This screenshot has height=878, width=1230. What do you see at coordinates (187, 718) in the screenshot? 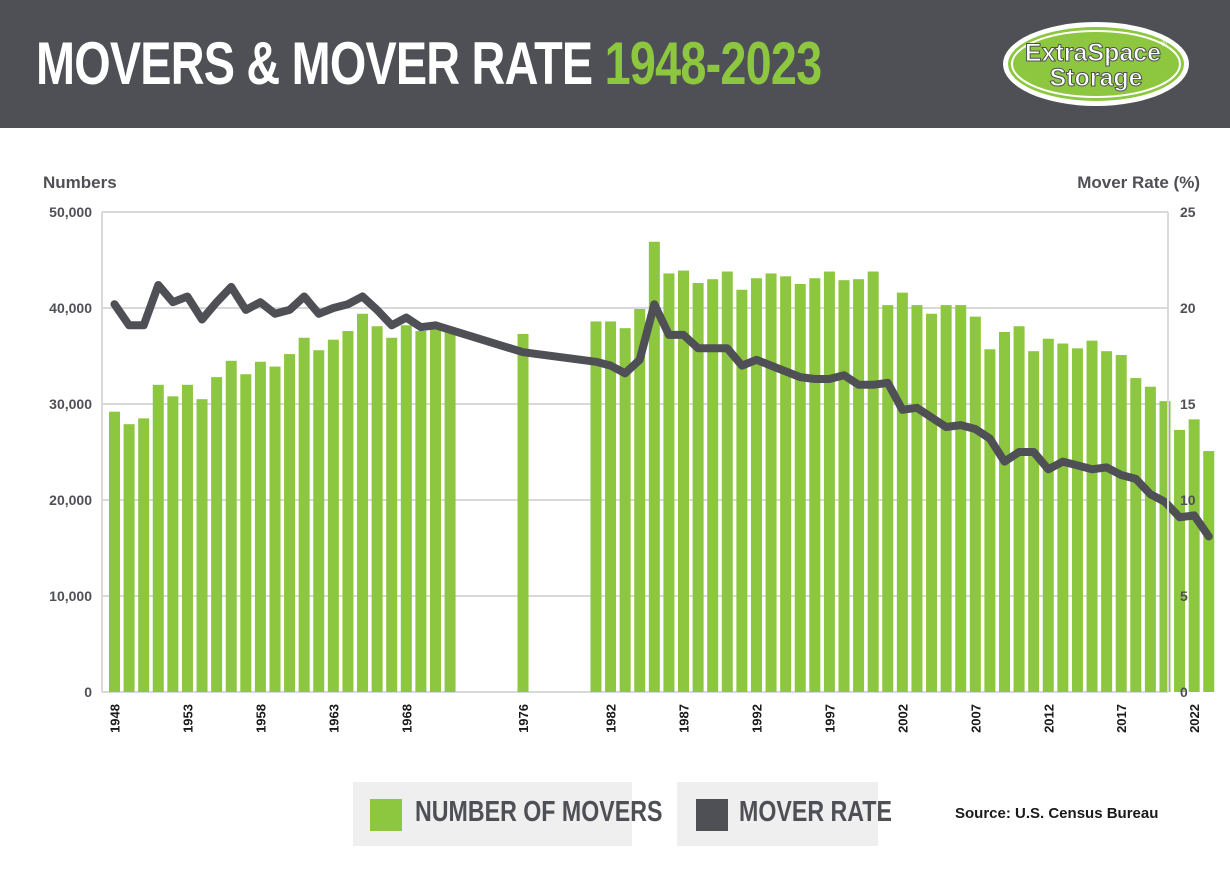
I see `x-tick-label: 1953` at bounding box center [187, 718].